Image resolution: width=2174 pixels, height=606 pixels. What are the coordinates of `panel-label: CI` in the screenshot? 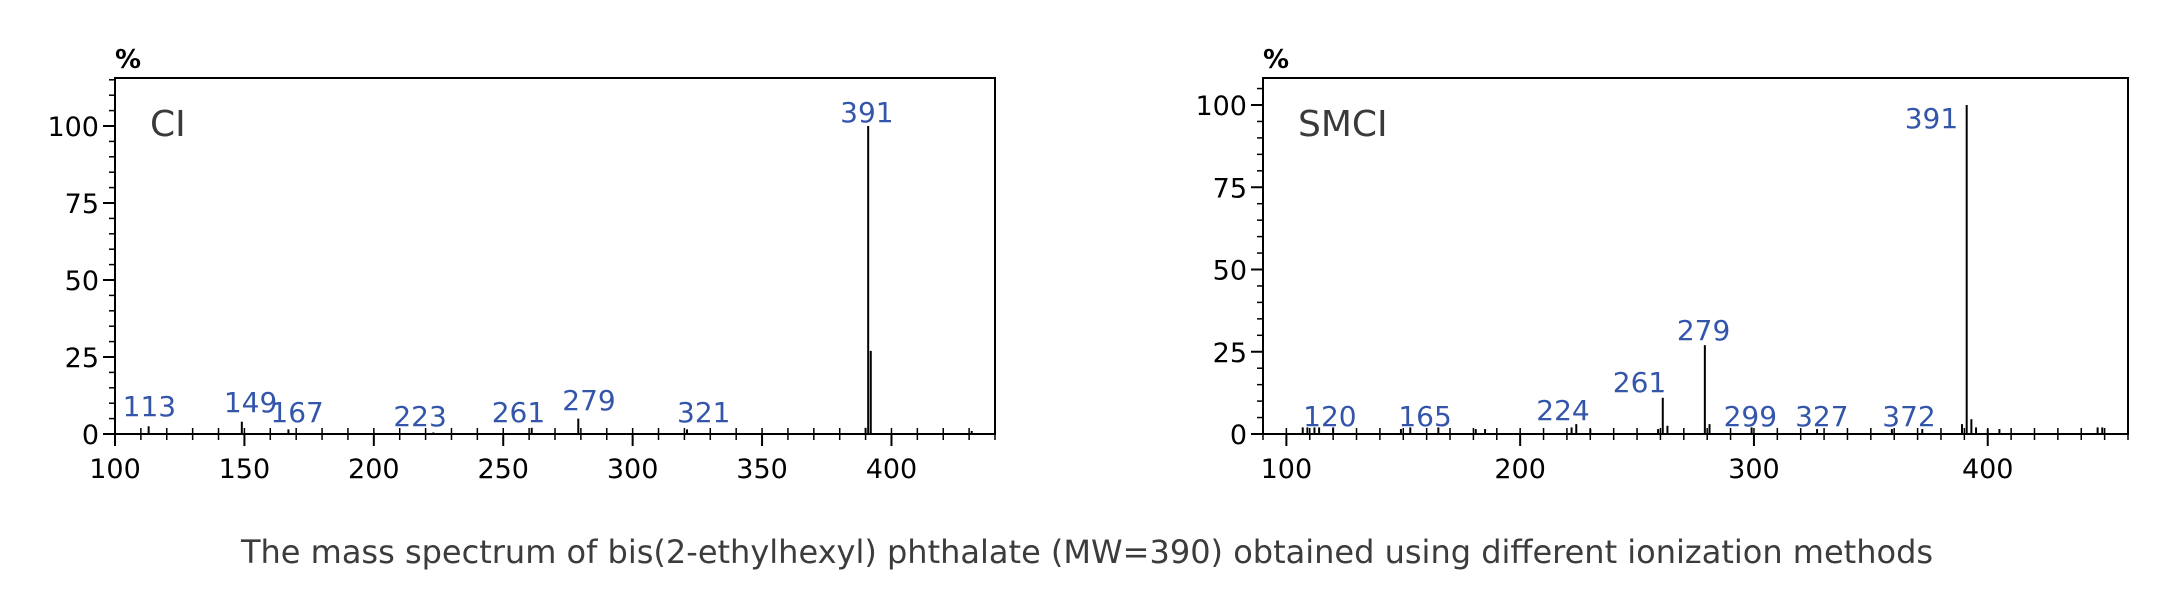 It's located at (168, 124).